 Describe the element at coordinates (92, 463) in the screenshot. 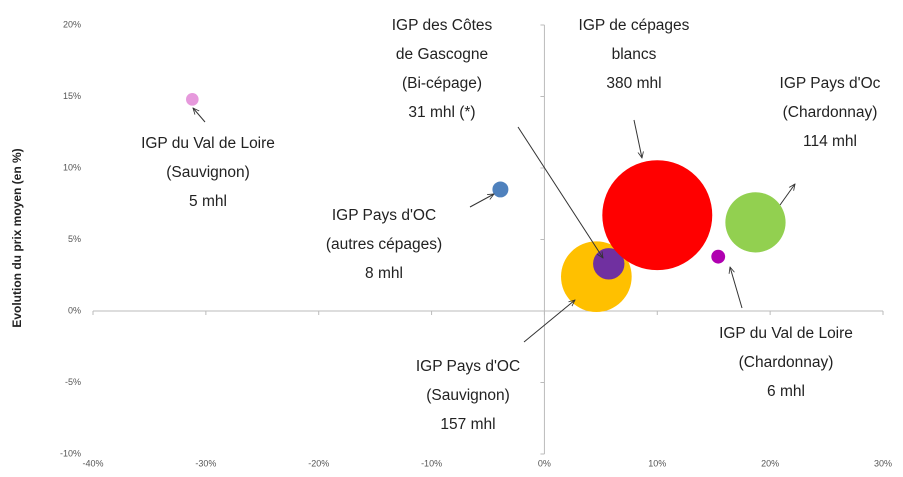

I see `x-tick-label: -40%` at that location.